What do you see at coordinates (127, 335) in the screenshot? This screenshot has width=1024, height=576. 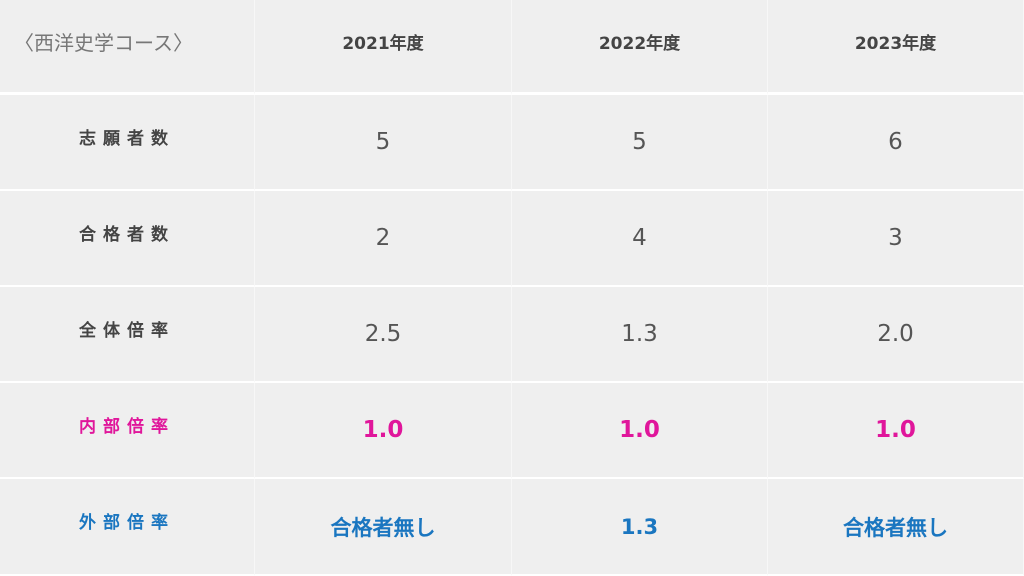 I see `row-label: 全体倍率` at bounding box center [127, 335].